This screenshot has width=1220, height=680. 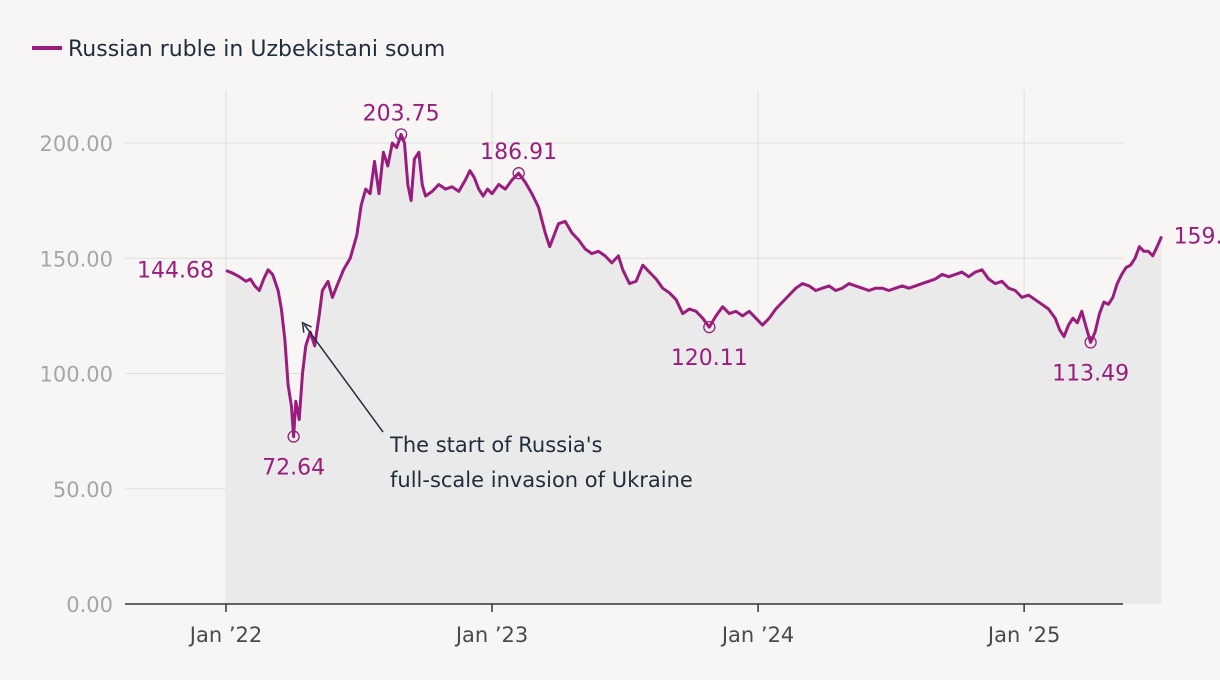 I want to click on legend: Russian ruble in Uzbekistani soum, so click(x=238, y=49).